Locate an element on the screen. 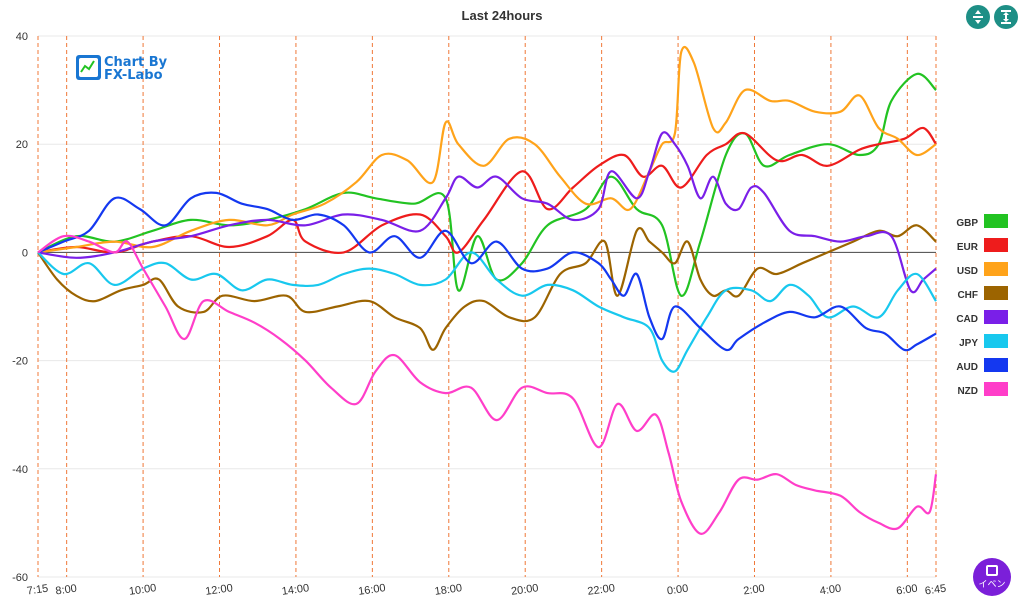 This screenshot has width=1024, height=609. legend-label: EUR is located at coordinates (968, 247).